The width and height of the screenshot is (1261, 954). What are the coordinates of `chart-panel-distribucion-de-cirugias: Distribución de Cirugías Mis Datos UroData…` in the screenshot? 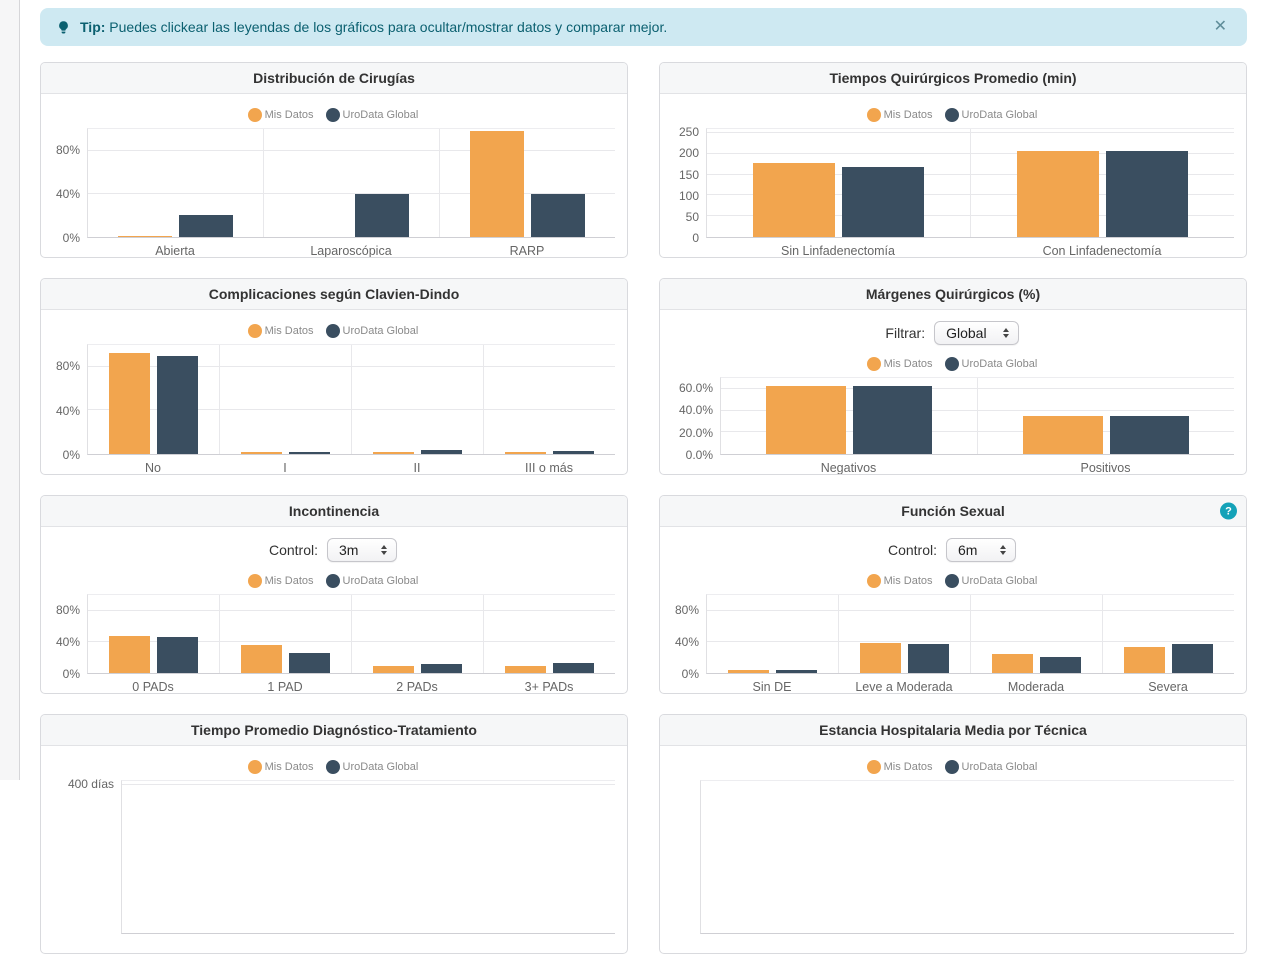 It's located at (334, 160).